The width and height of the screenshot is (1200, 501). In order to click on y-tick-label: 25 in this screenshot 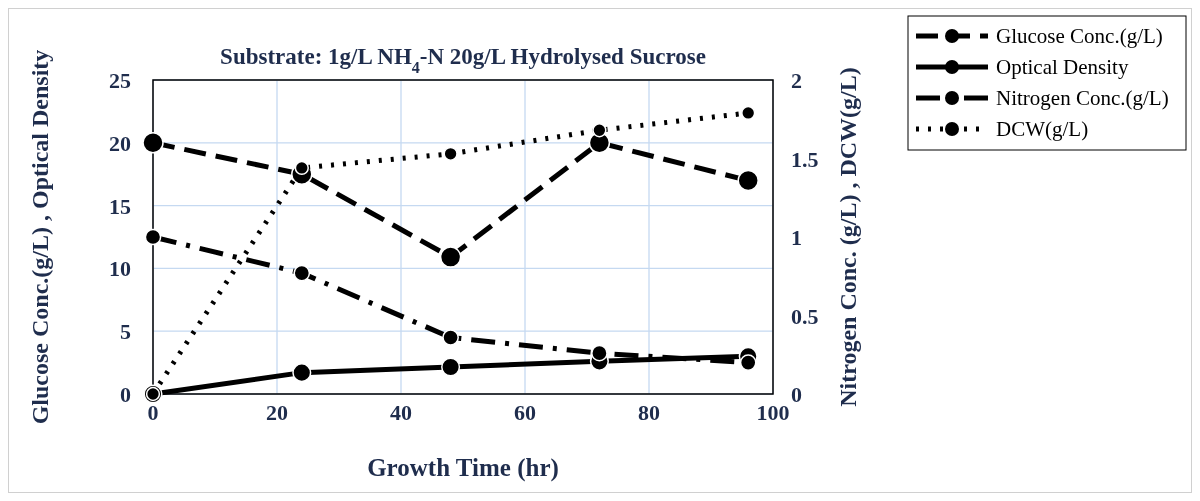, I will do `click(120, 80)`.